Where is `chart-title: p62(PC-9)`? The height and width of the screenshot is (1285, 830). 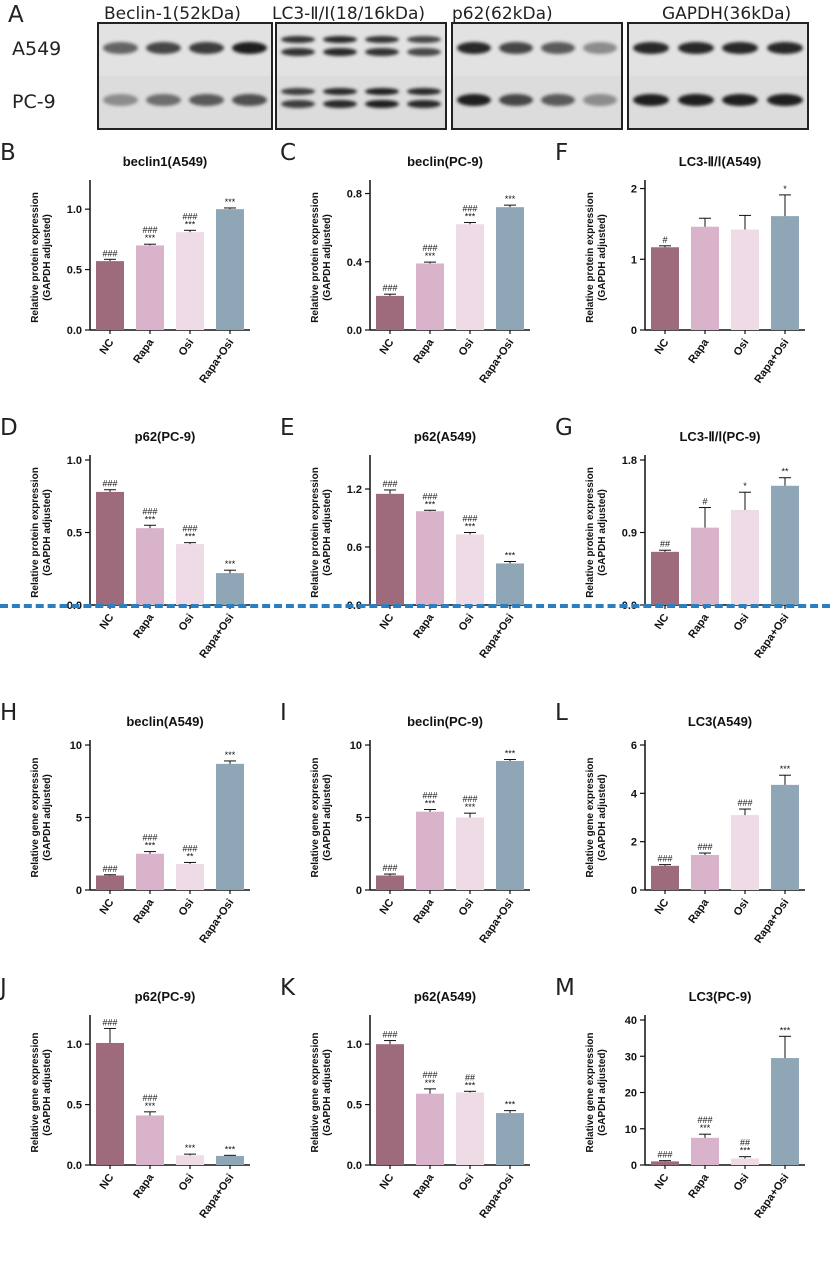
chart-title: p62(PC-9) is located at coordinates (165, 996).